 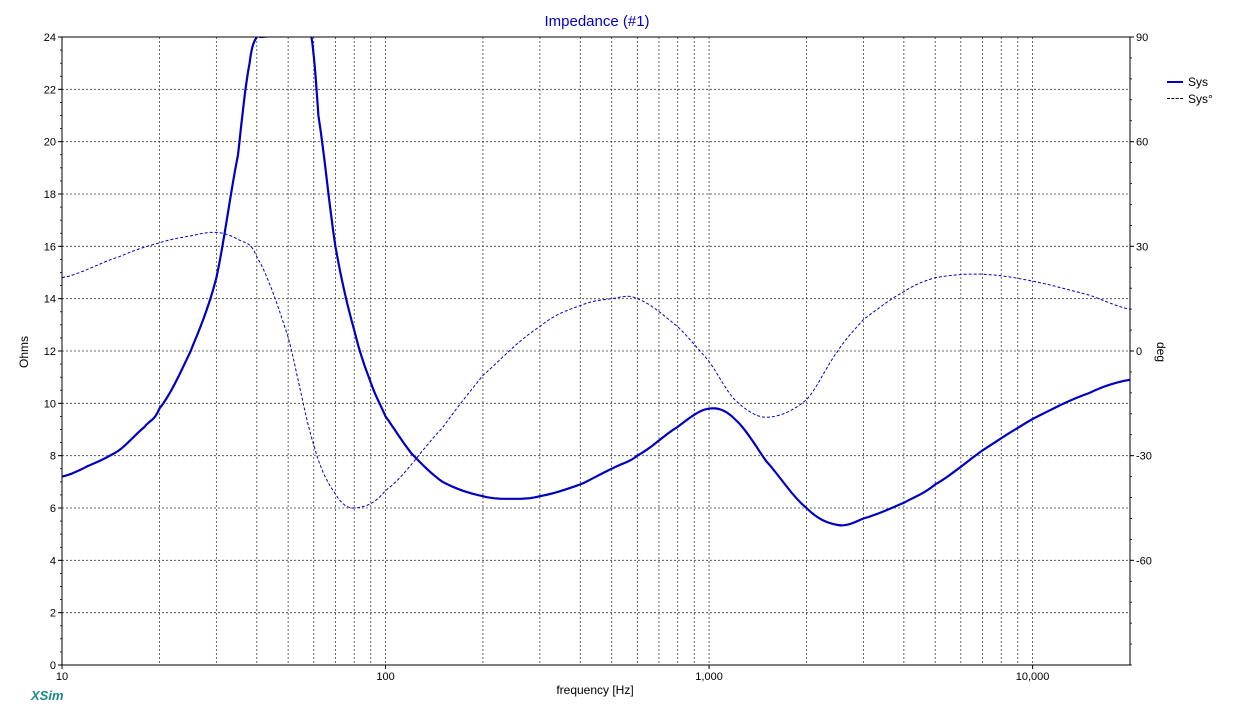 I want to click on x-axis-label: frequency [Hz], so click(x=595, y=690).